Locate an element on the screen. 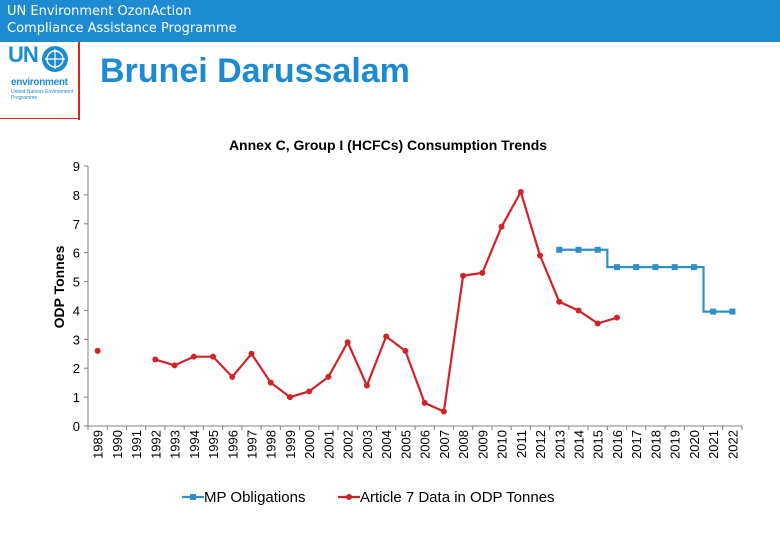  accent-red-bar is located at coordinates (79, 81).